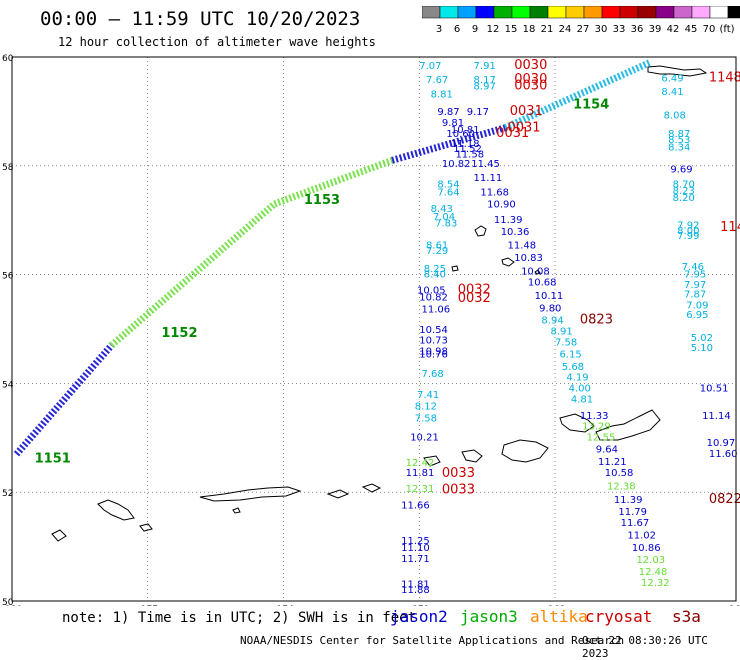  I want to click on wave-height-label: 11.21, so click(612, 462).